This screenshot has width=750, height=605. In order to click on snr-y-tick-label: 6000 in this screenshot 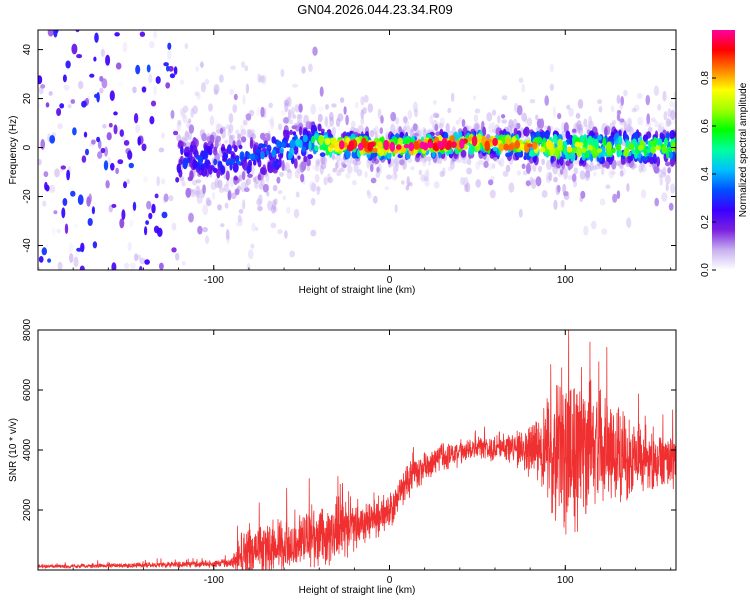, I will do `click(27, 389)`.